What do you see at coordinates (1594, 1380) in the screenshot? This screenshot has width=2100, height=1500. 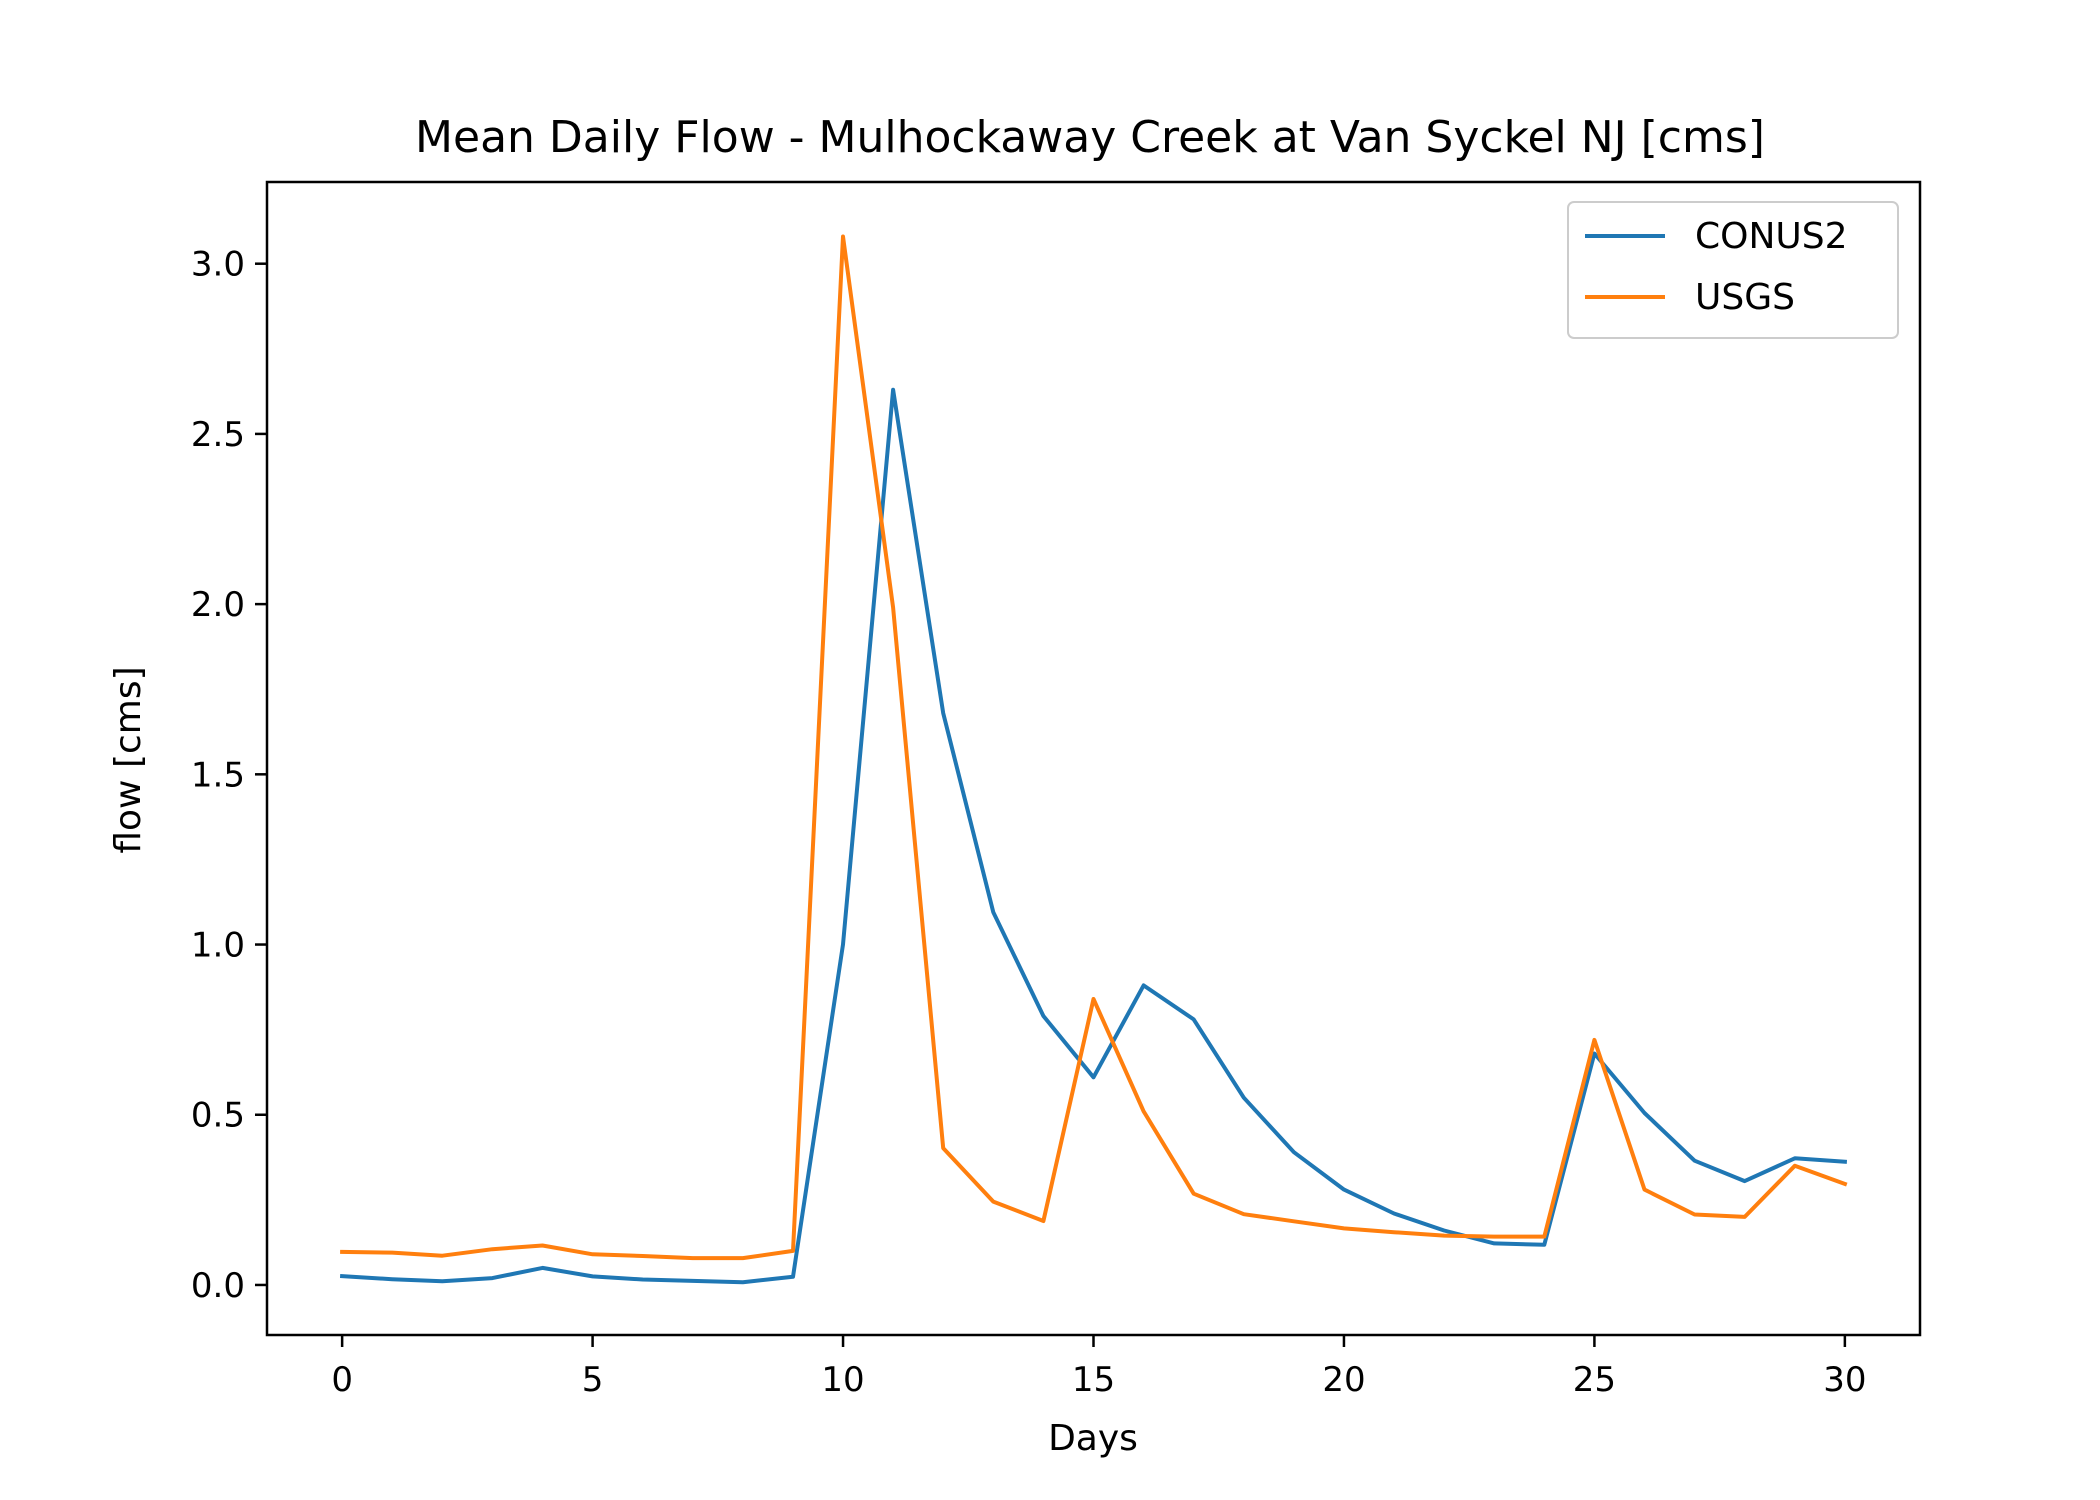 I see `x-tick-label: 25` at bounding box center [1594, 1380].